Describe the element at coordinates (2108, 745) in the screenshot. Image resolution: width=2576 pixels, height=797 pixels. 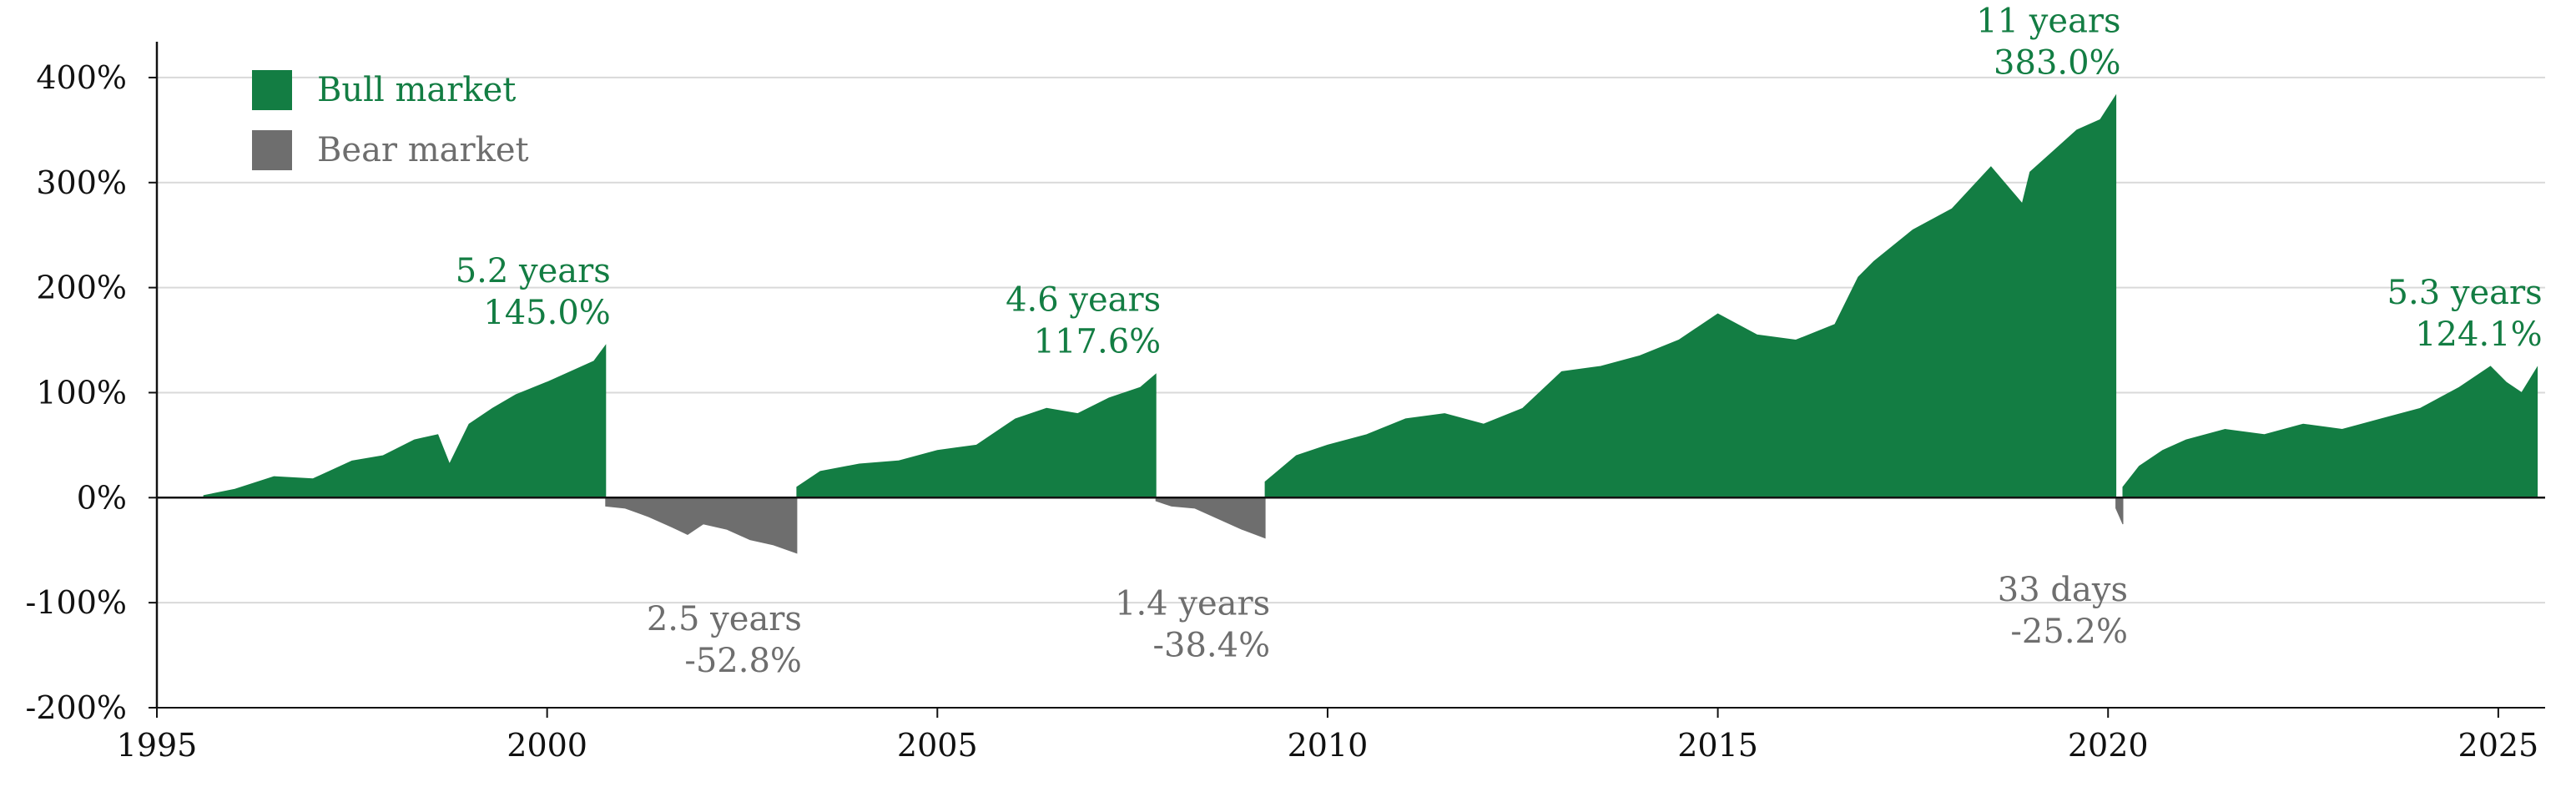
I see `x-tick-label: 2020` at that location.